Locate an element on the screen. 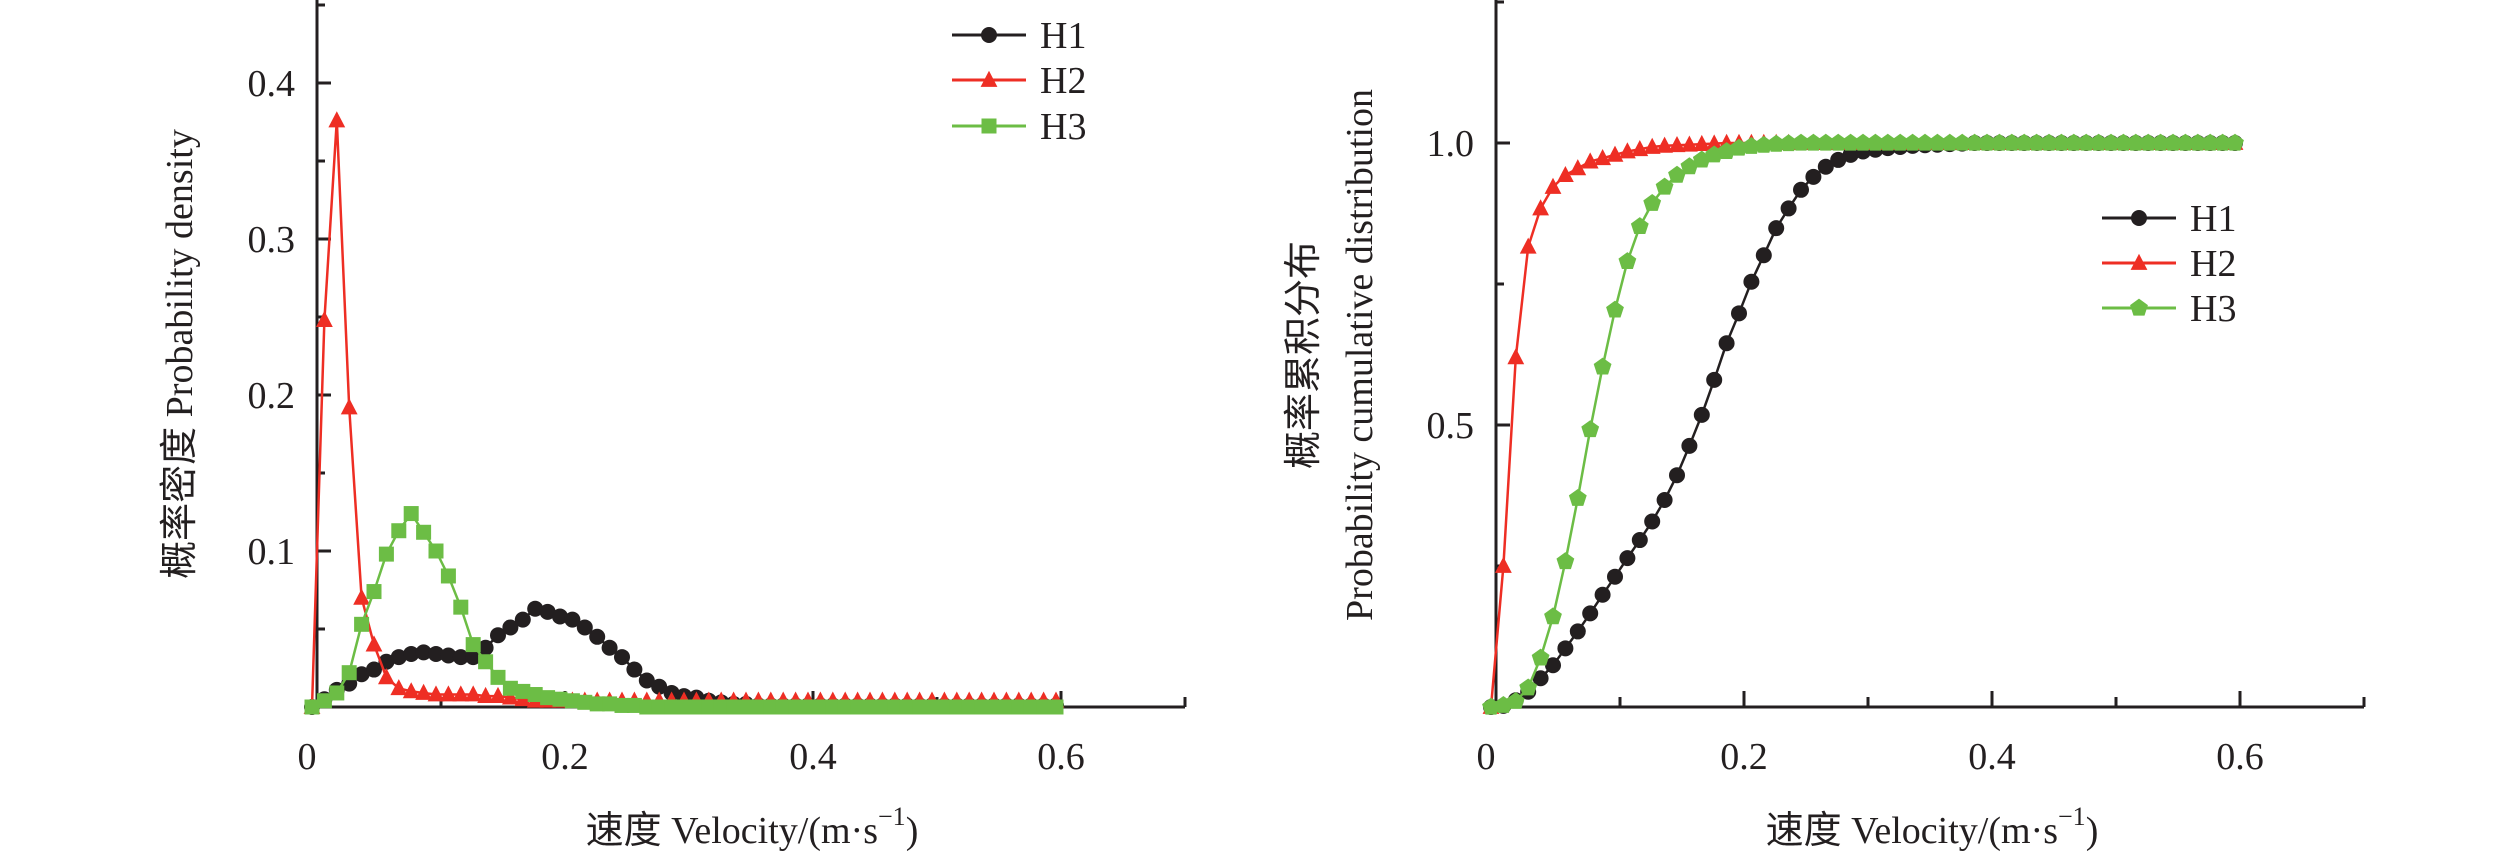 The width and height of the screenshot is (2519, 860). legend-label: H1 is located at coordinates (2213, 219).